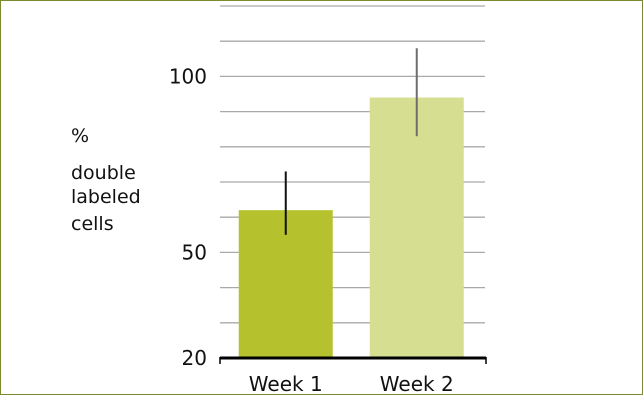 Image resolution: width=643 pixels, height=395 pixels. I want to click on y-axis-label-line-1: %, so click(80, 136).